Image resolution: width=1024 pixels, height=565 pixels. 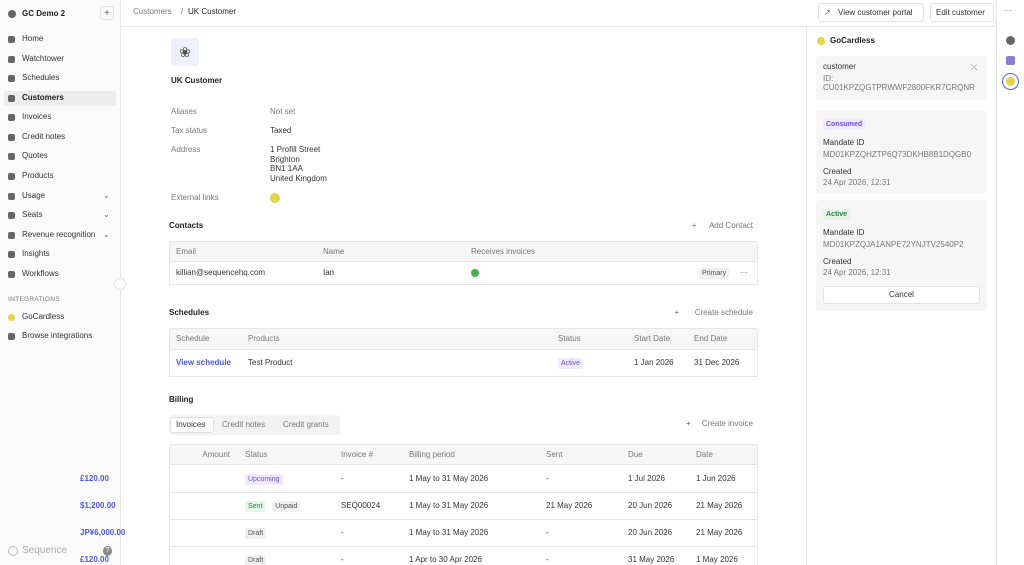 I want to click on table-cell: Active, so click(x=571, y=363).